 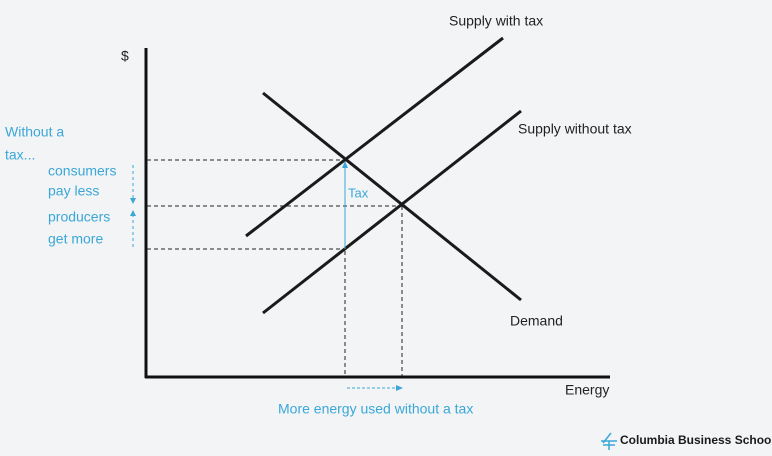 I want to click on annotation: More energy used without a tax, so click(x=375, y=409).